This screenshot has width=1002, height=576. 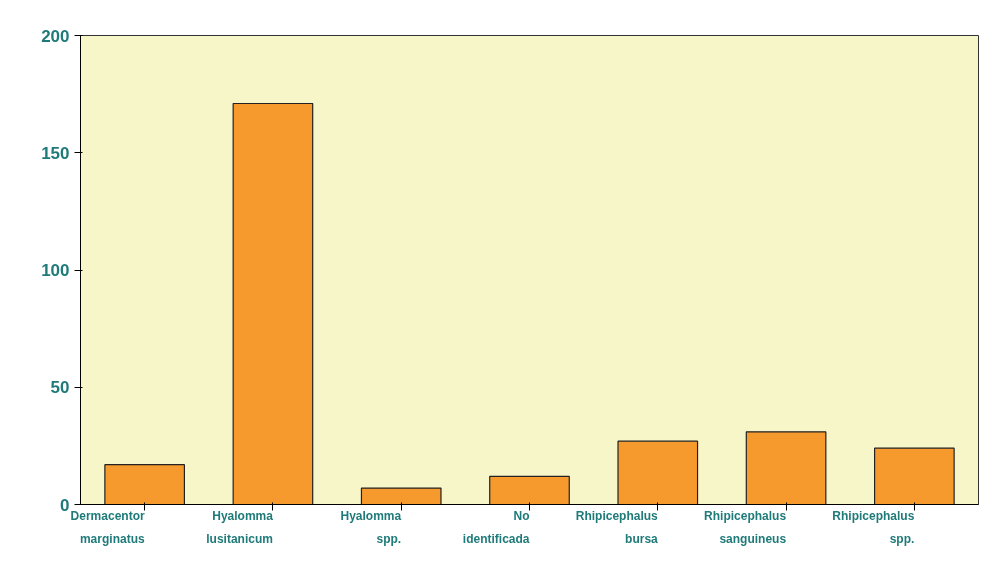 What do you see at coordinates (371, 527) in the screenshot?
I see `category-label: Hyalomma spp.` at bounding box center [371, 527].